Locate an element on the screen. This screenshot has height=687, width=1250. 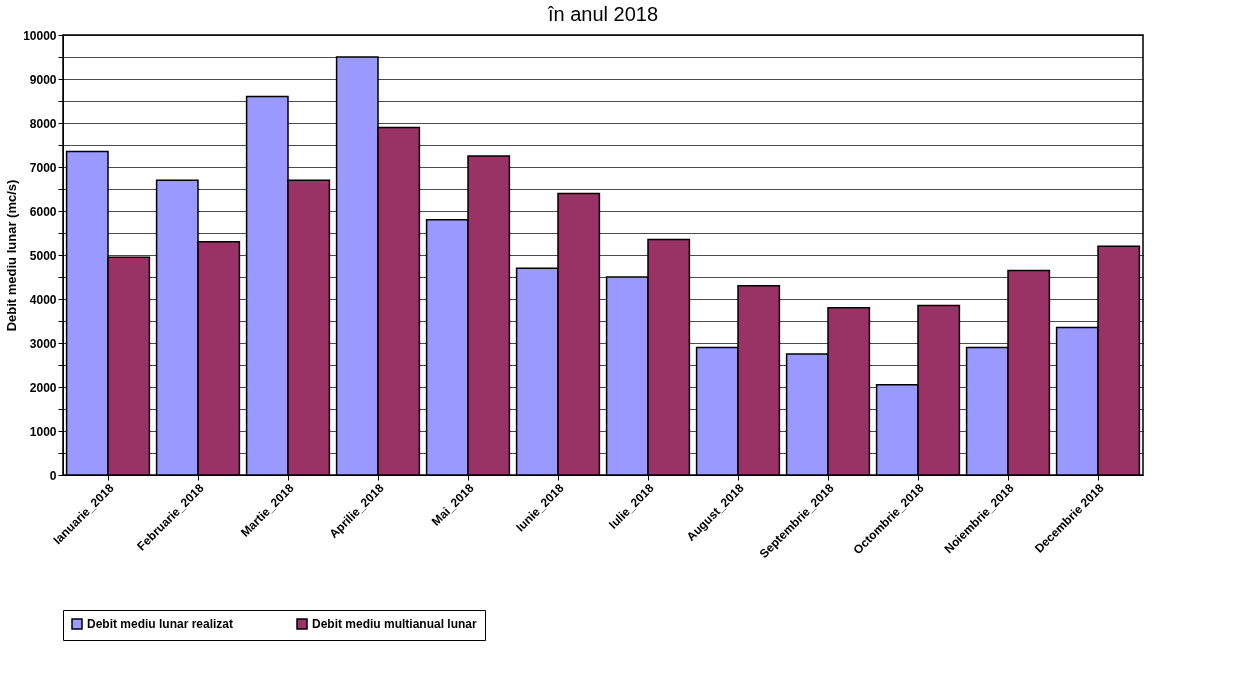
legend-label: Debit mediu multianual lunar is located at coordinates (395, 624).